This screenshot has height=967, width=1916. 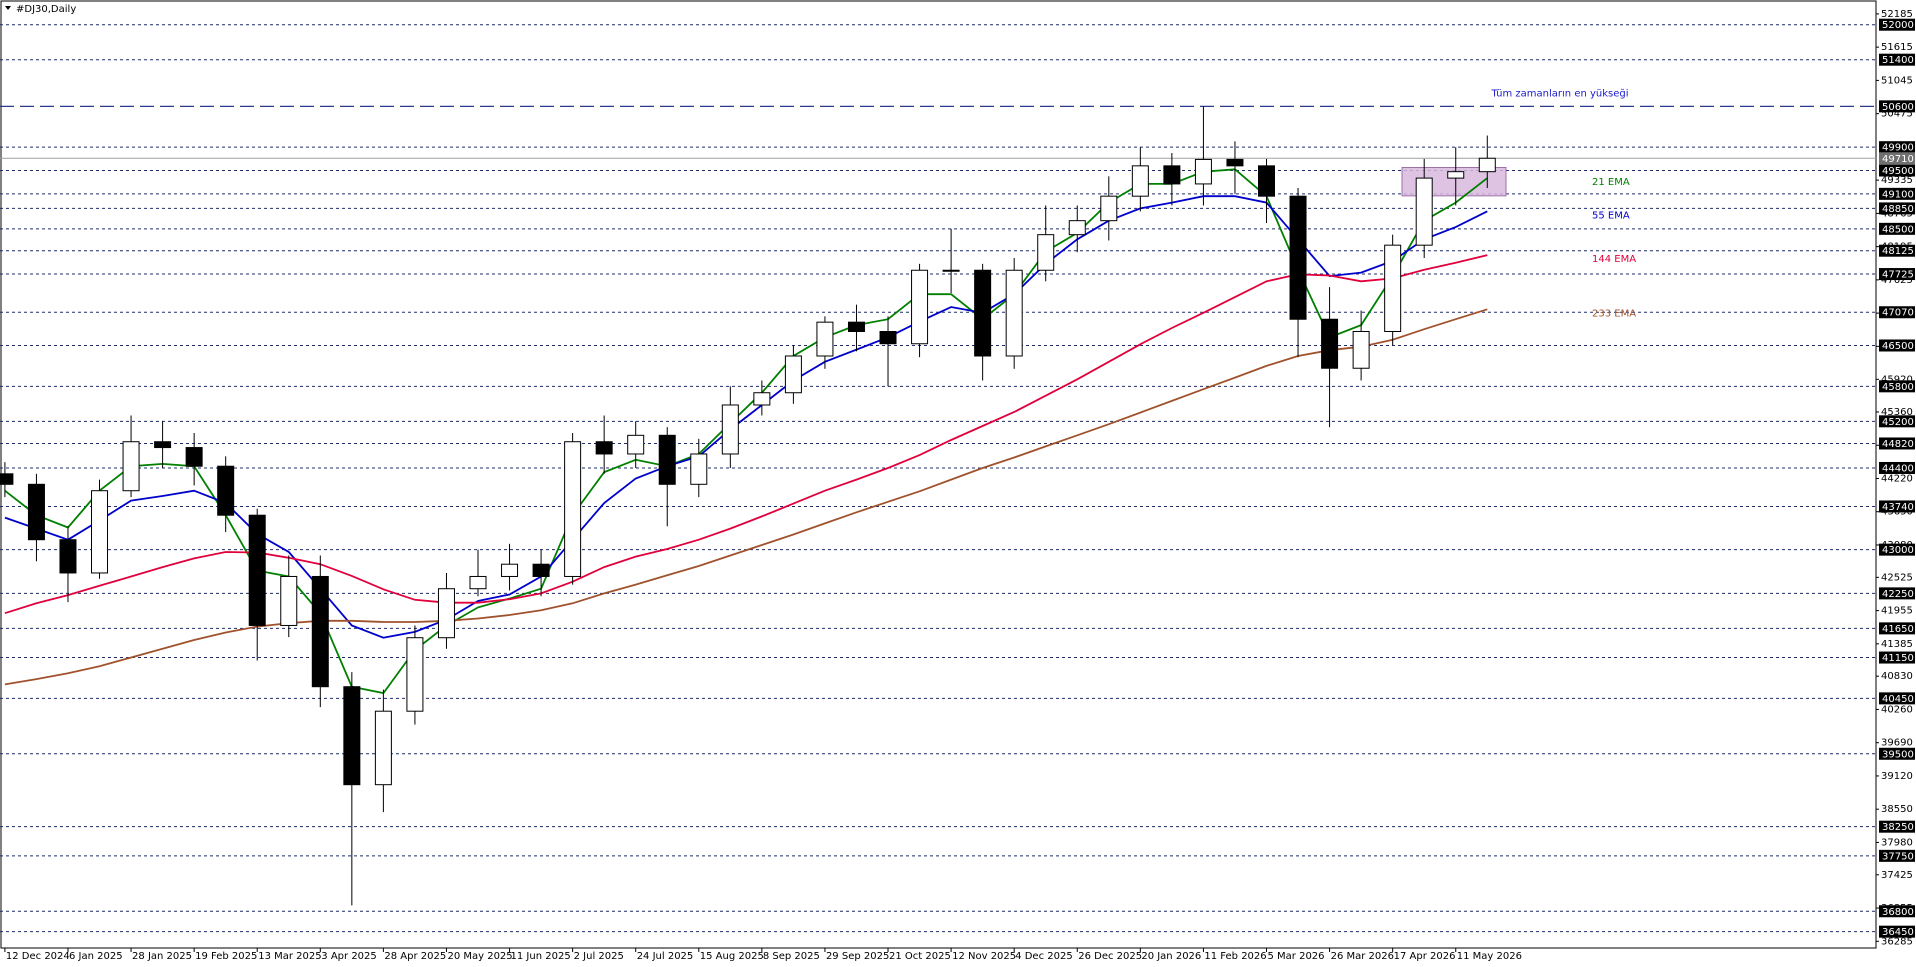 What do you see at coordinates (599, 956) in the screenshot?
I see `x-tick-label: 2 Jul 2025` at bounding box center [599, 956].